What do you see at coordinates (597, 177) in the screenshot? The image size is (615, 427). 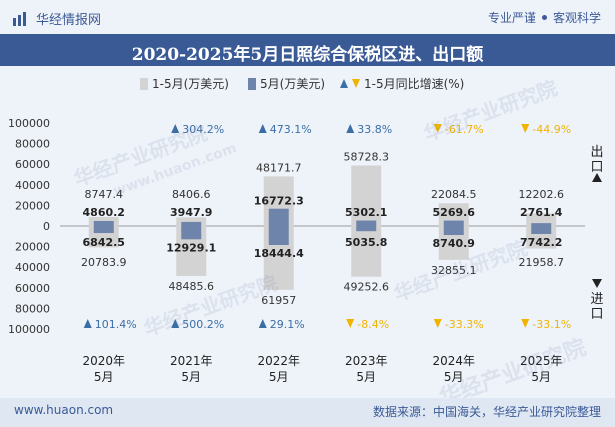 I see `export-arrow-up-icon` at bounding box center [597, 177].